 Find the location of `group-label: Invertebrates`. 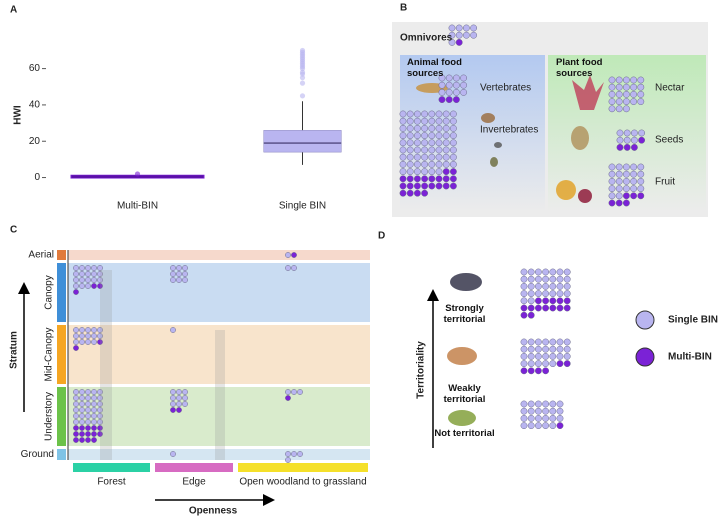

group-label: Invertebrates is located at coordinates (509, 130).